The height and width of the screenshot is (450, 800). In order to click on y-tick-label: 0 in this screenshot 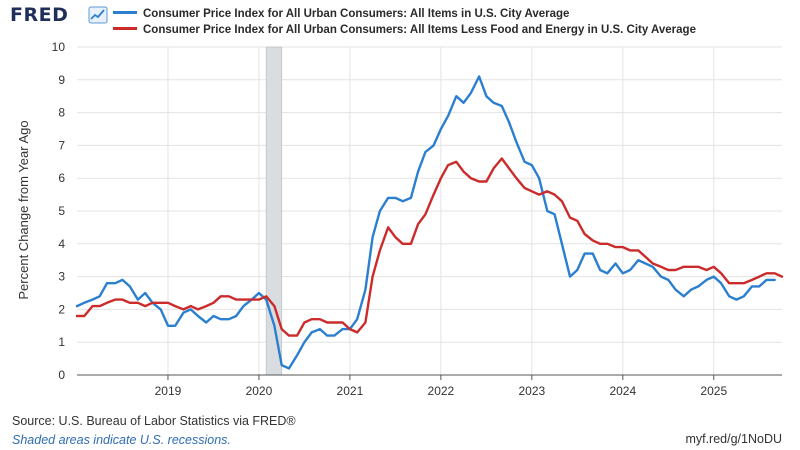, I will do `click(61, 375)`.